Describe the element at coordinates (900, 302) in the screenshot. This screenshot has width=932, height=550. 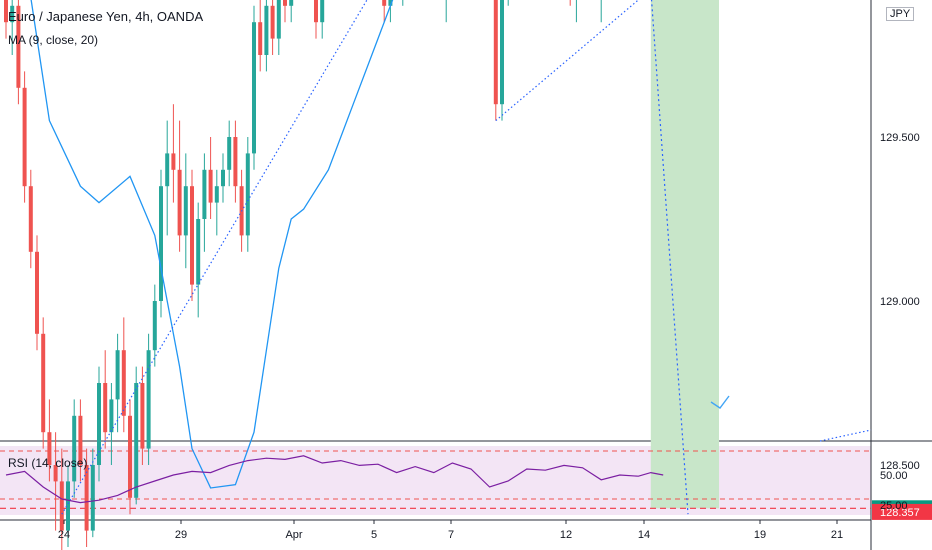
I see `price-tick-129.000: 129.000` at that location.